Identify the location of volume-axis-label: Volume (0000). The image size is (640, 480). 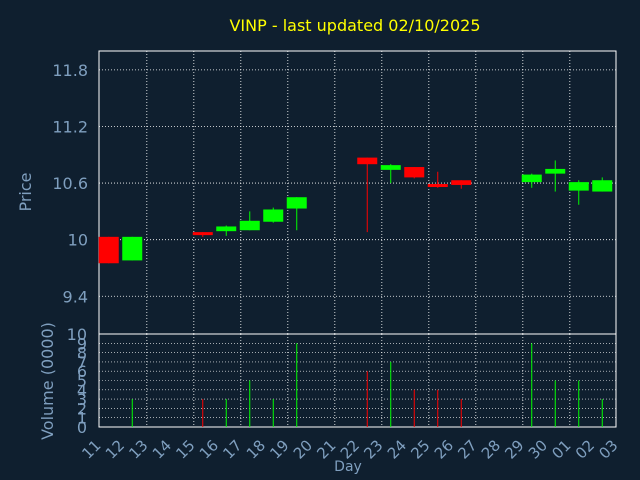
(47, 381).